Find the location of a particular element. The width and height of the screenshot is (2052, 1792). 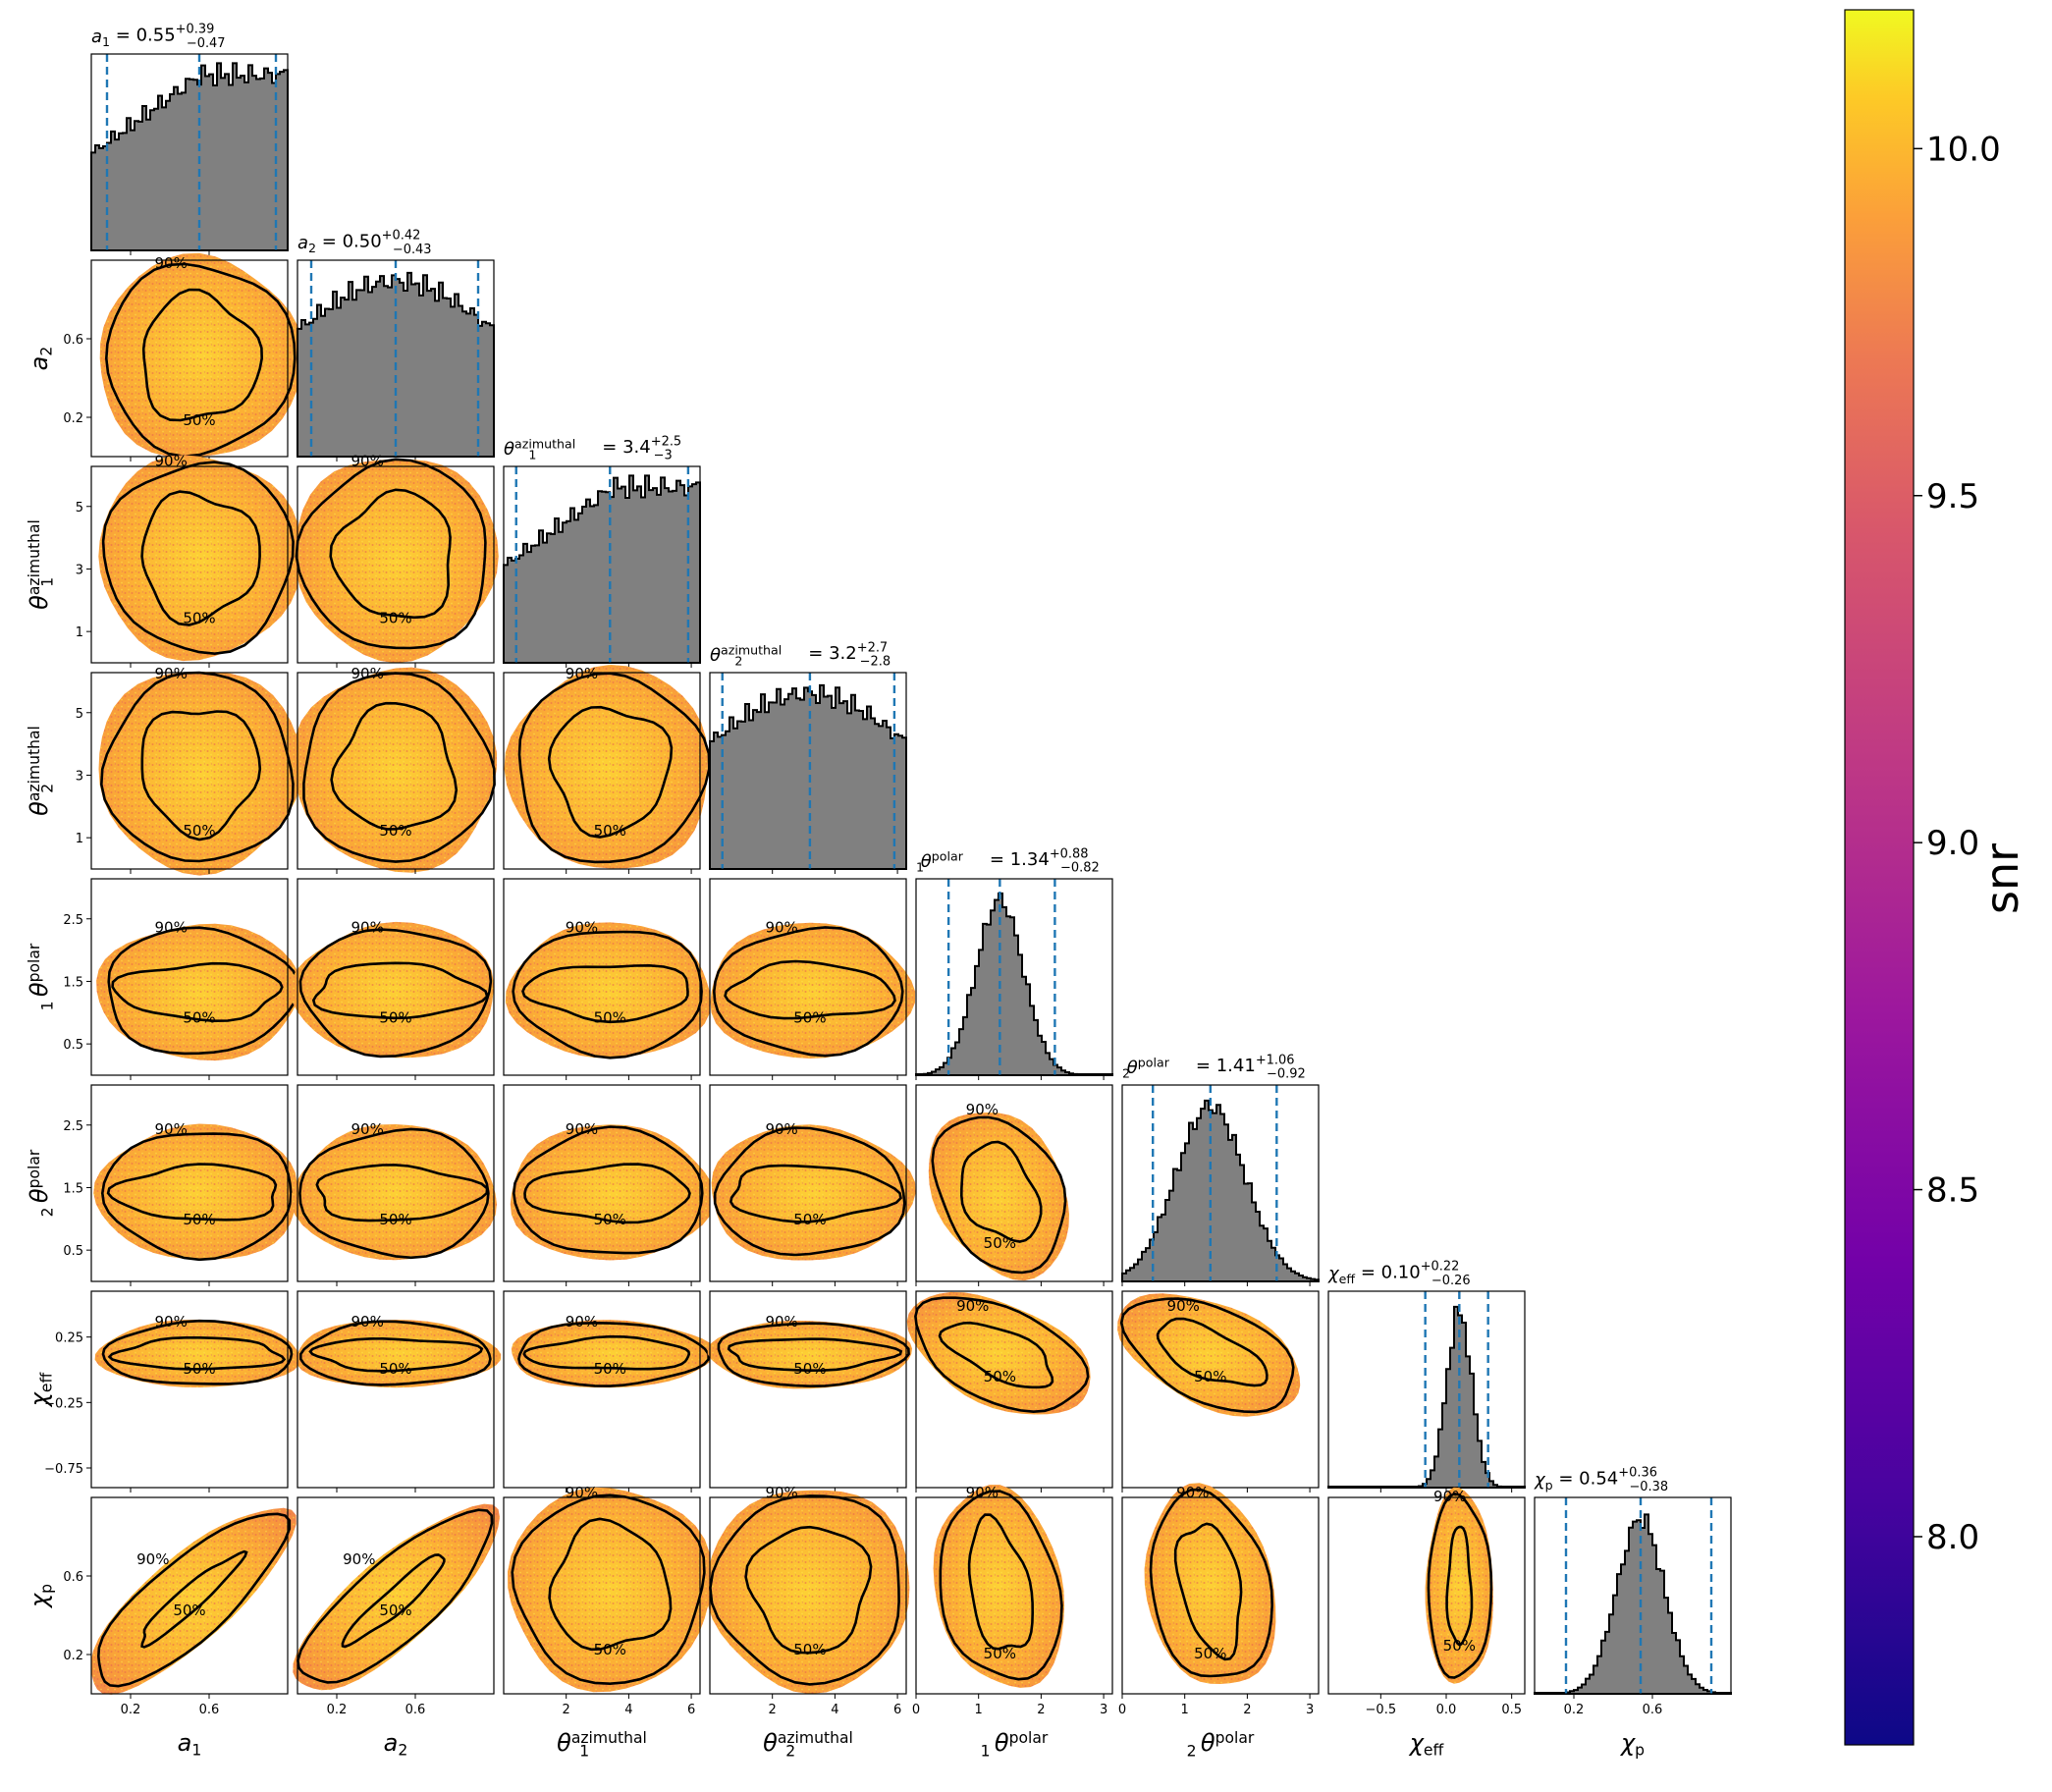

panel-th1p-th2p: 50% 90% is located at coordinates (1014, 1185).